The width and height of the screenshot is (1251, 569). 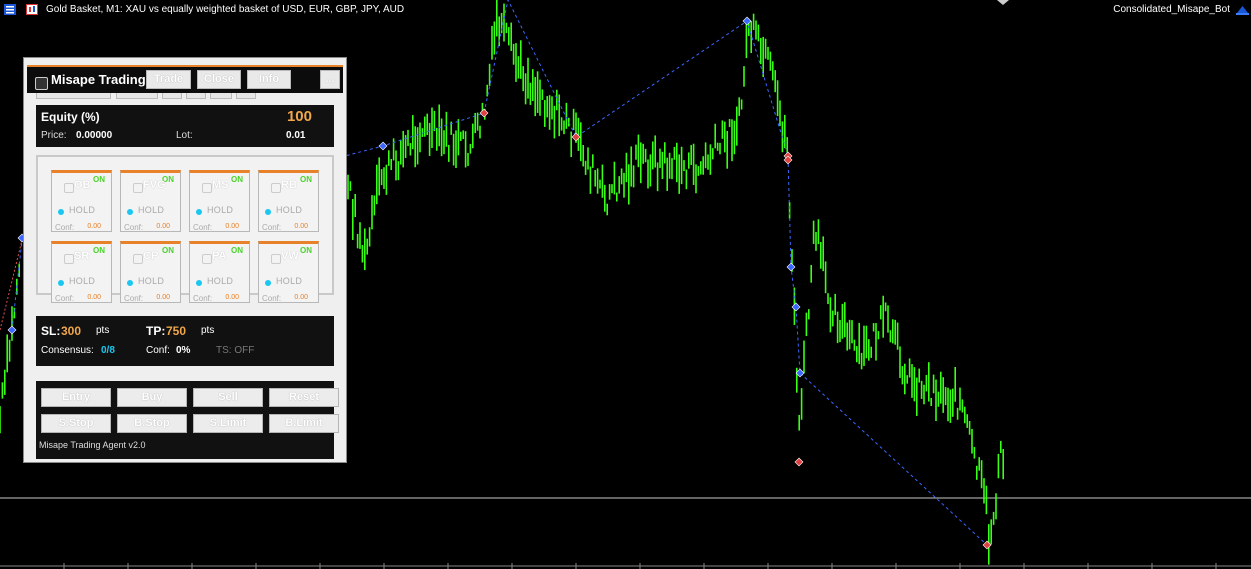 I want to click on close-button: Close, so click(x=219, y=79).